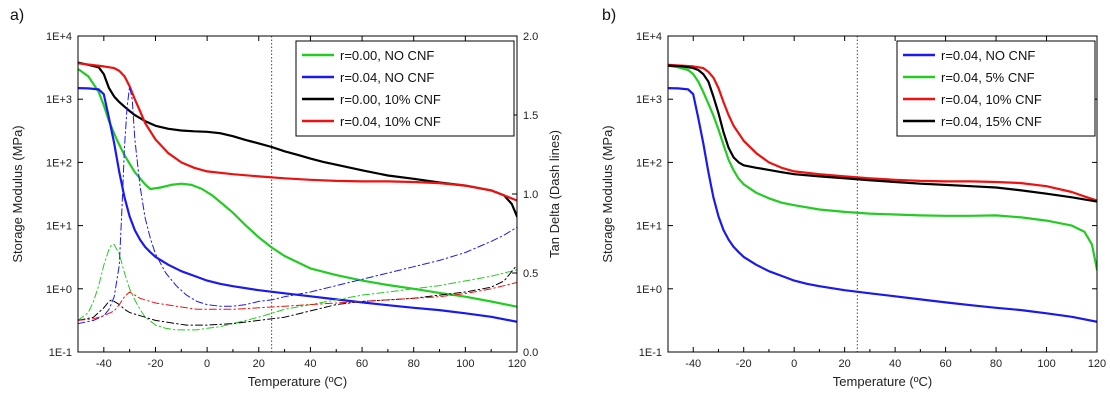  What do you see at coordinates (390, 99) in the screenshot?
I see `legend-entry: r=0.00, 10% CNF` at bounding box center [390, 99].